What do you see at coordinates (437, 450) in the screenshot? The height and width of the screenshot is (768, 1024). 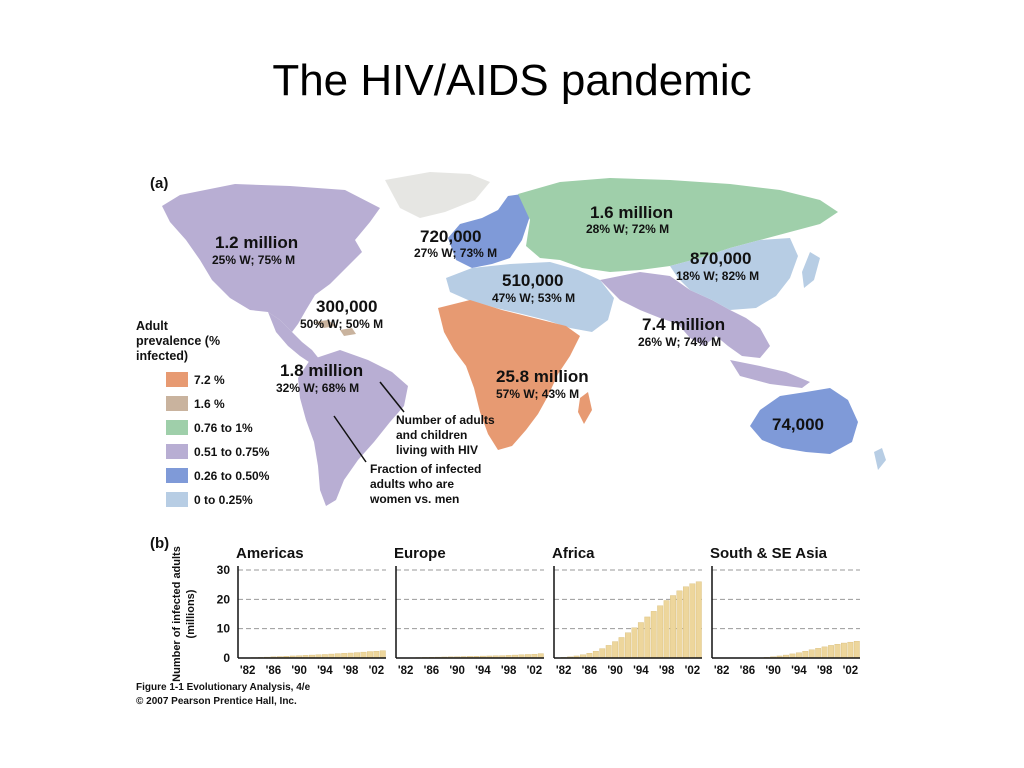 I see `count-note-line-3: living with HIV` at bounding box center [437, 450].